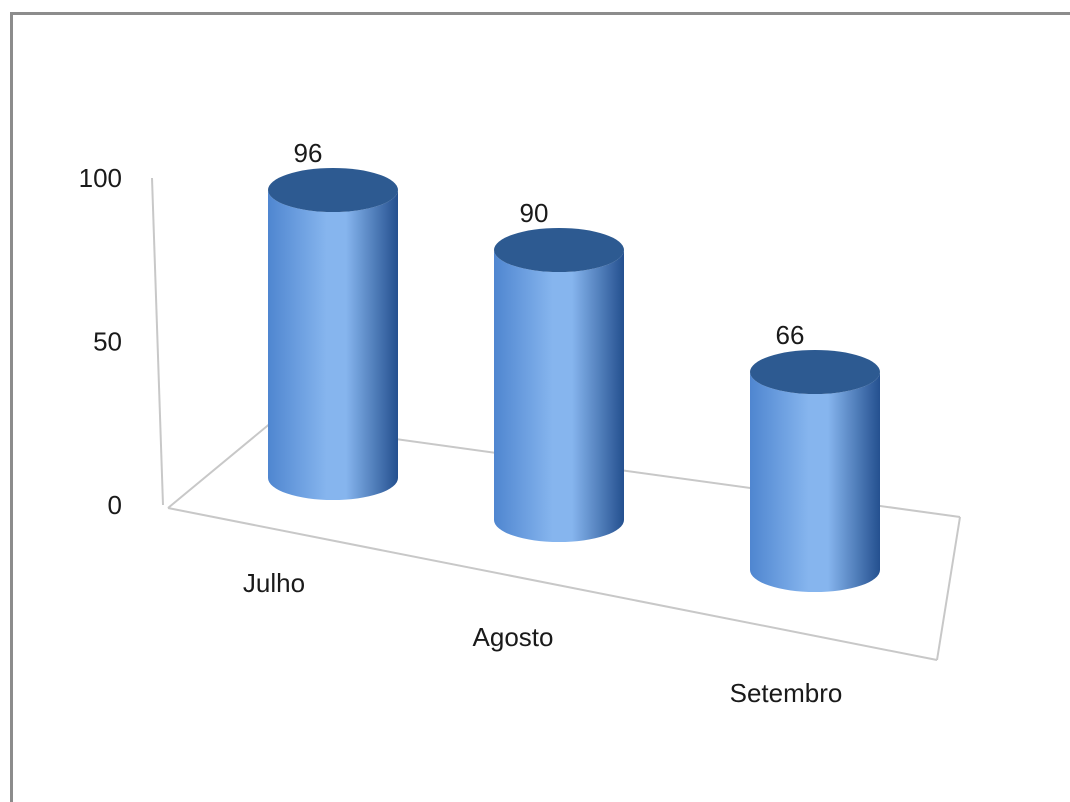 The width and height of the screenshot is (1070, 802). What do you see at coordinates (815, 372) in the screenshot?
I see `bar-top-setembro` at bounding box center [815, 372].